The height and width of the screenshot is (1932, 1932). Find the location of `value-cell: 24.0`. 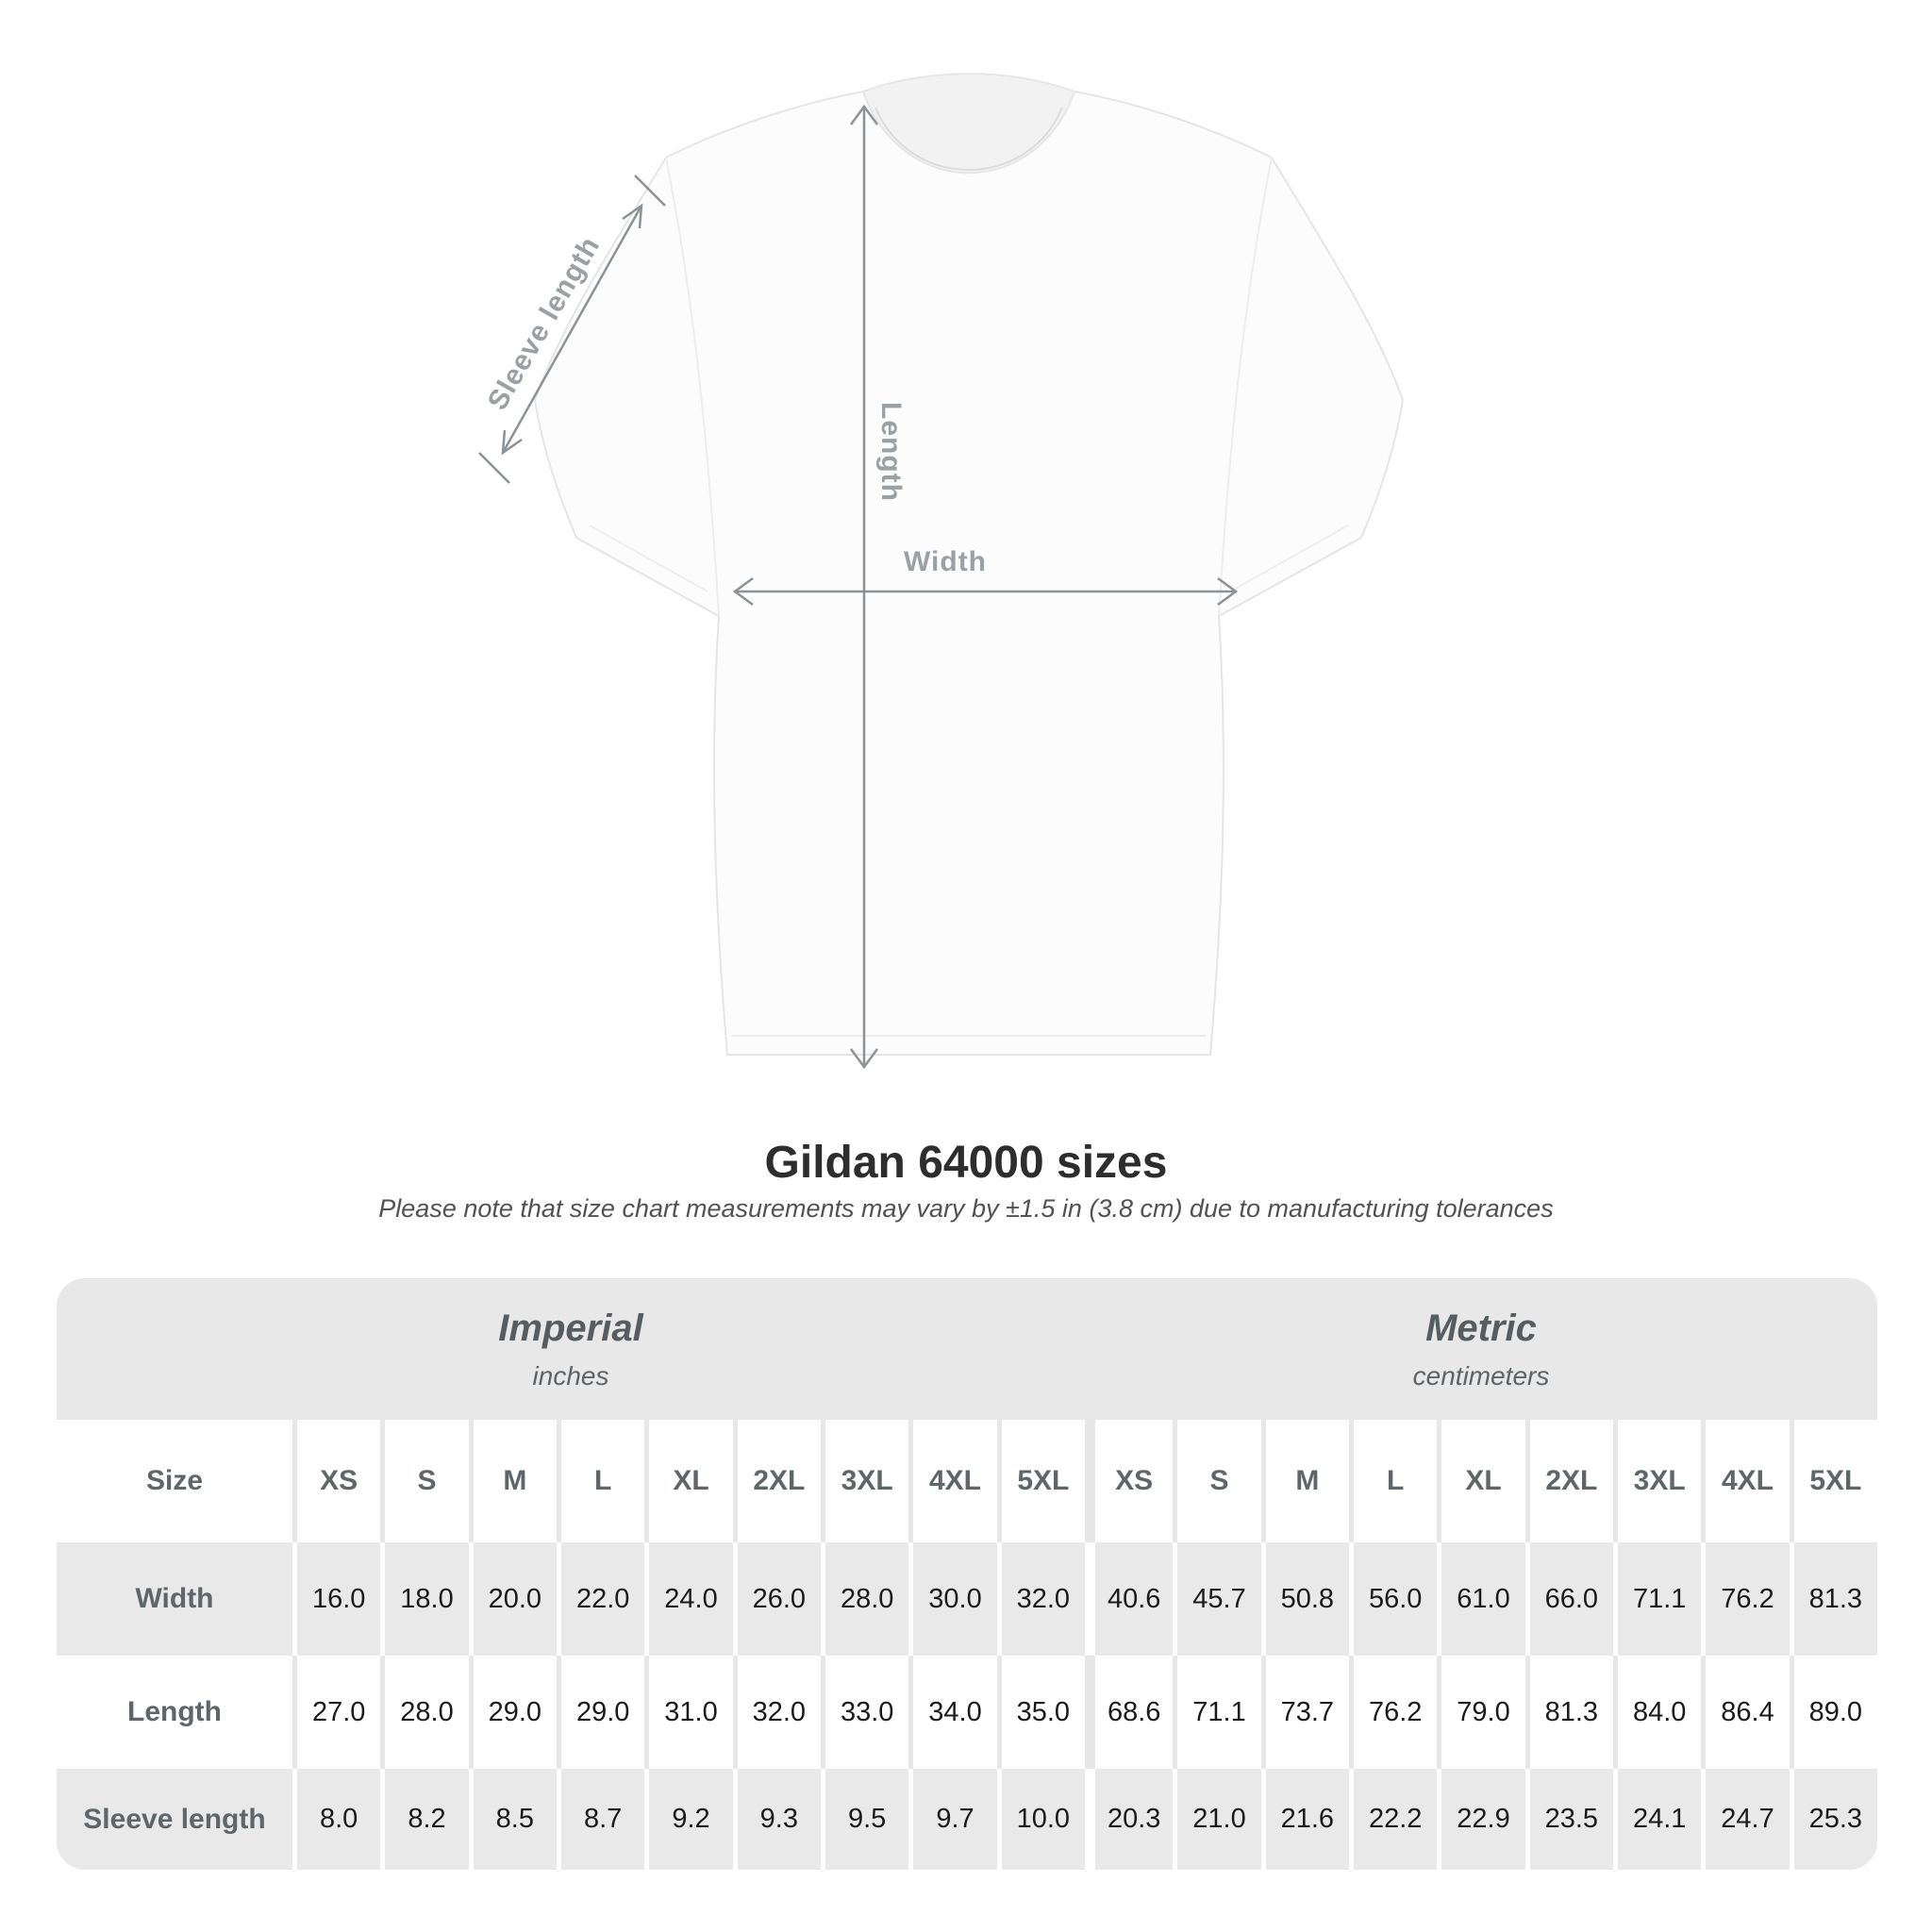

value-cell: 24.0 is located at coordinates (688, 1599).